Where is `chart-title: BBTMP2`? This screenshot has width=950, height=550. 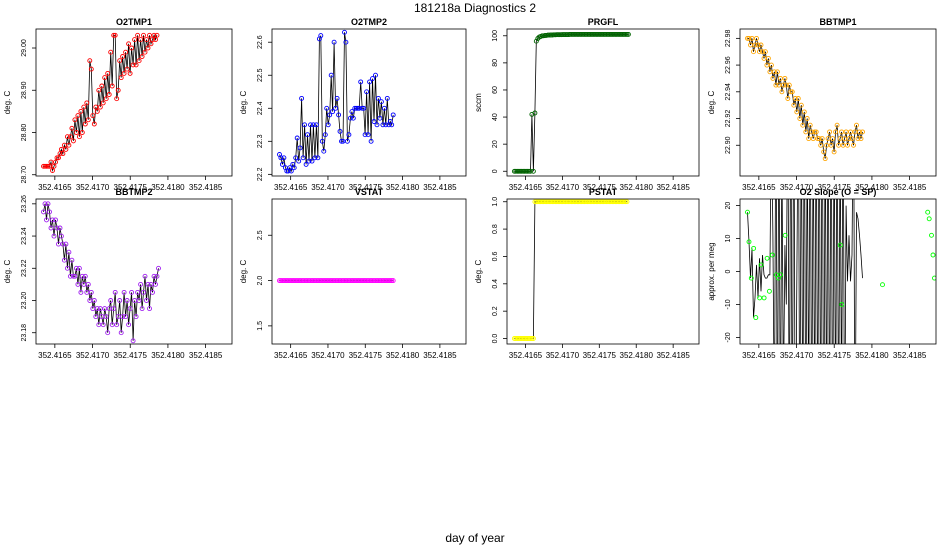
chart-title: BBTMP2 is located at coordinates (133, 192).